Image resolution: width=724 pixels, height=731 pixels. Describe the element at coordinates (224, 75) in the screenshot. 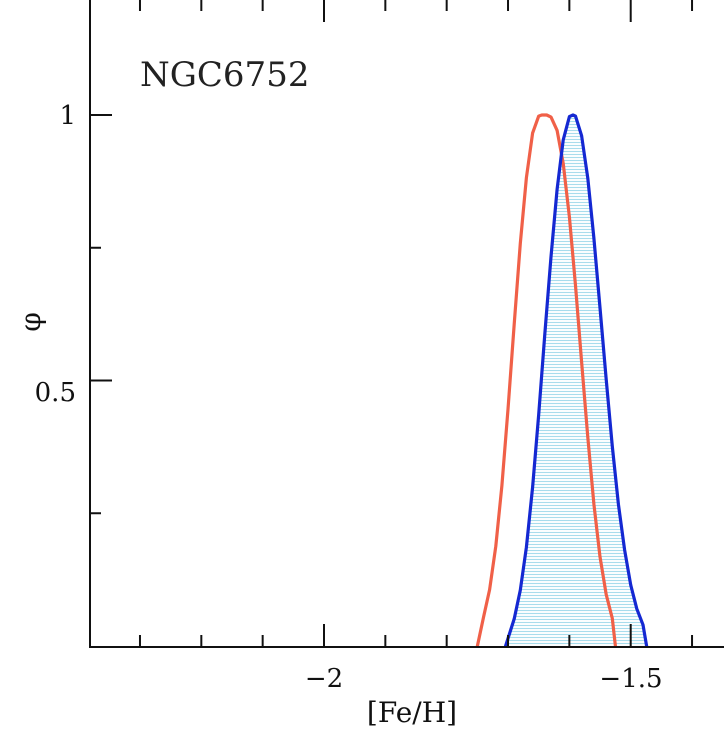

I see `cluster-label: NGC6752` at that location.